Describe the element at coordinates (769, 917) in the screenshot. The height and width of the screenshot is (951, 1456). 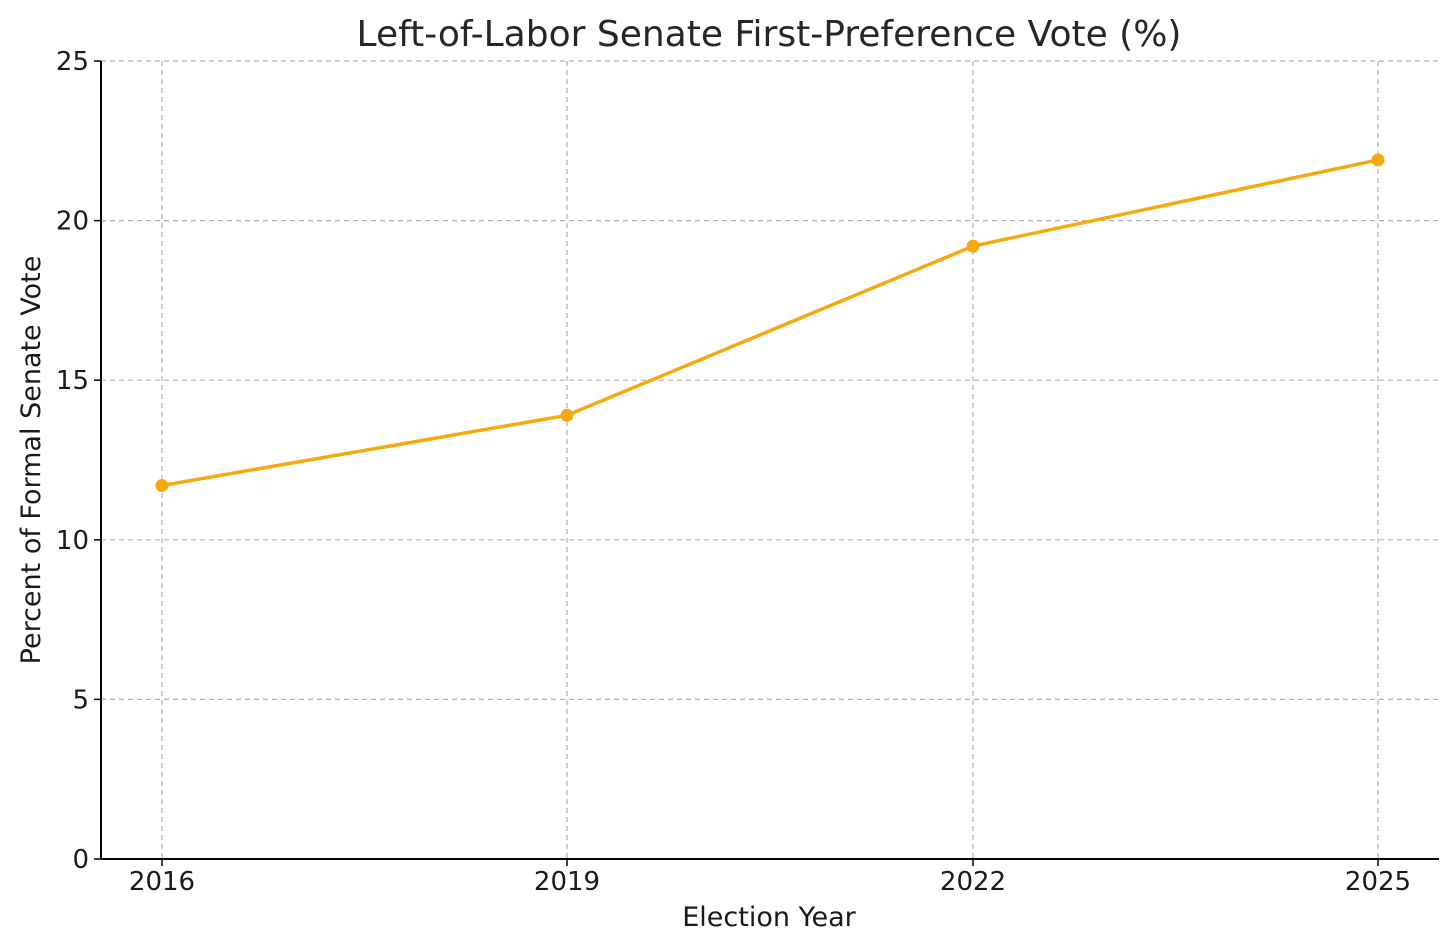
I see `x-axis-label: Election Year` at that location.